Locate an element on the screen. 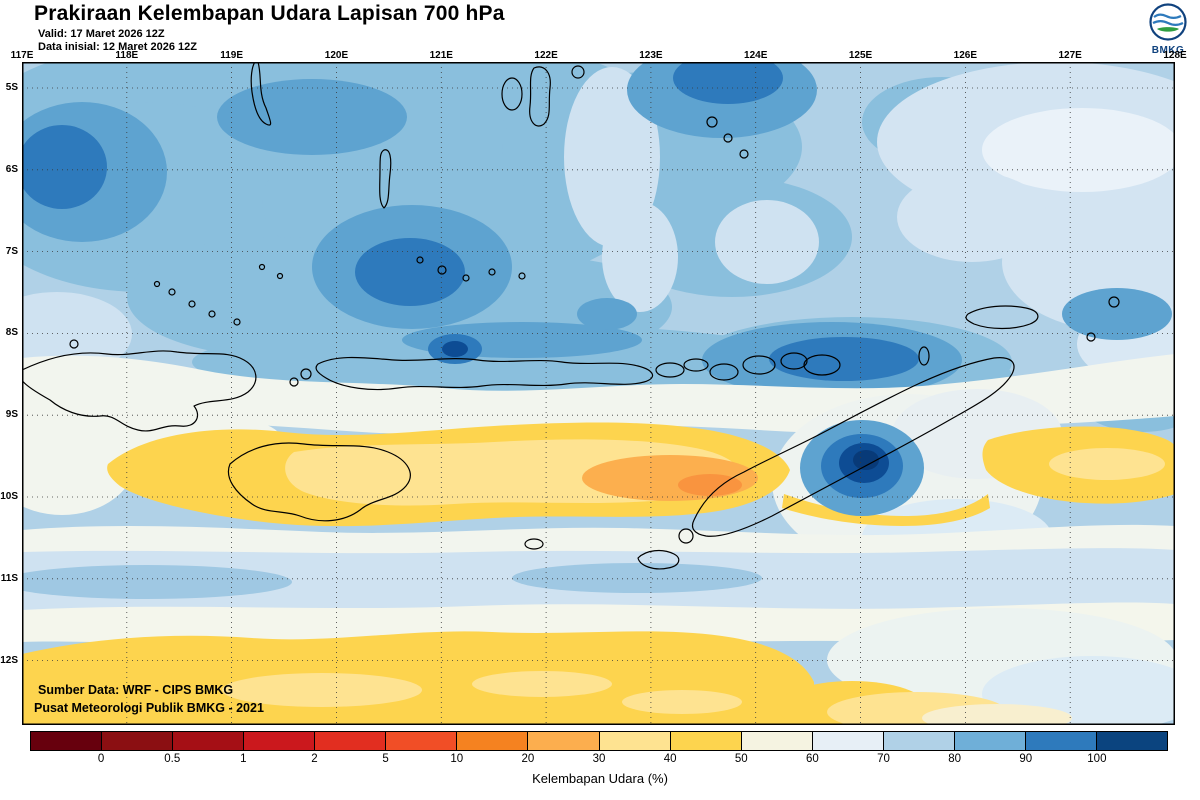  lon-tick-label: 125E is located at coordinates (860, 55).